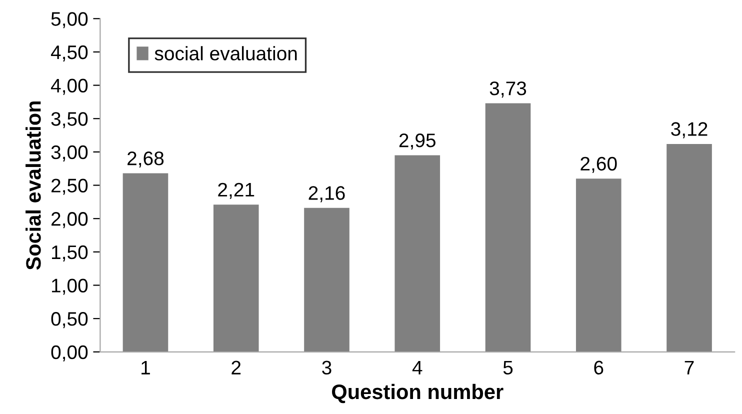  I want to click on x-tick-label: 1, so click(146, 367).